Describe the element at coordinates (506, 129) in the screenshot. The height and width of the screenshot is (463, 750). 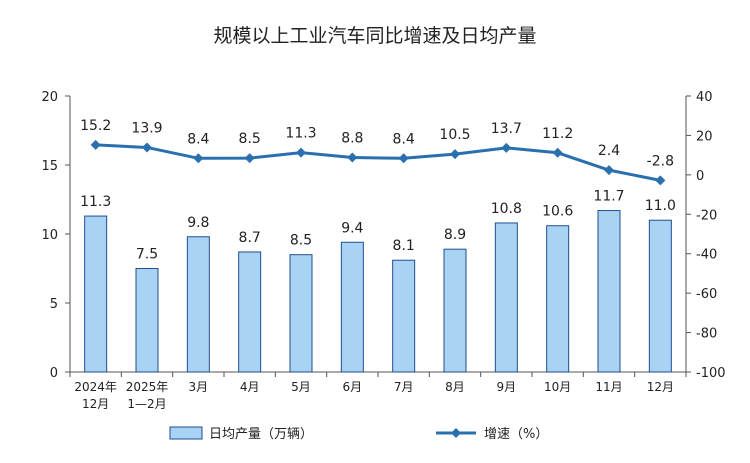
I see `line-value-label: 13.7` at that location.